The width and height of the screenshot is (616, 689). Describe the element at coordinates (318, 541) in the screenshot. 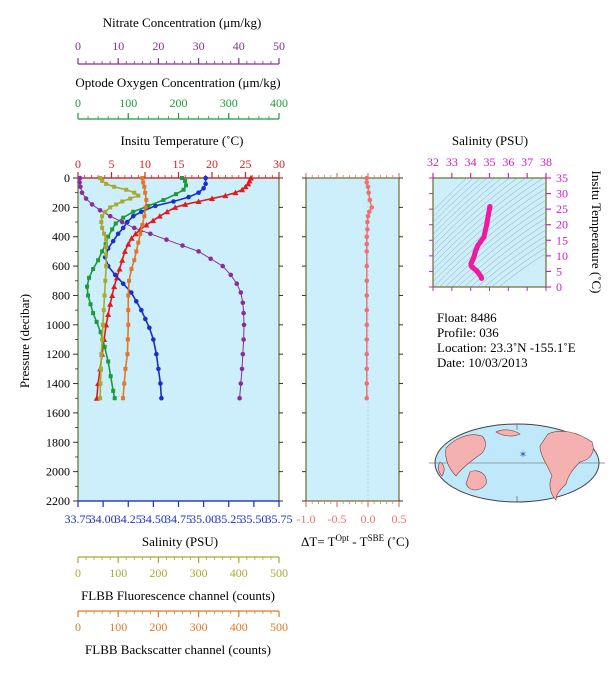

I see `delta-t-title-a: ΔT= T` at that location.